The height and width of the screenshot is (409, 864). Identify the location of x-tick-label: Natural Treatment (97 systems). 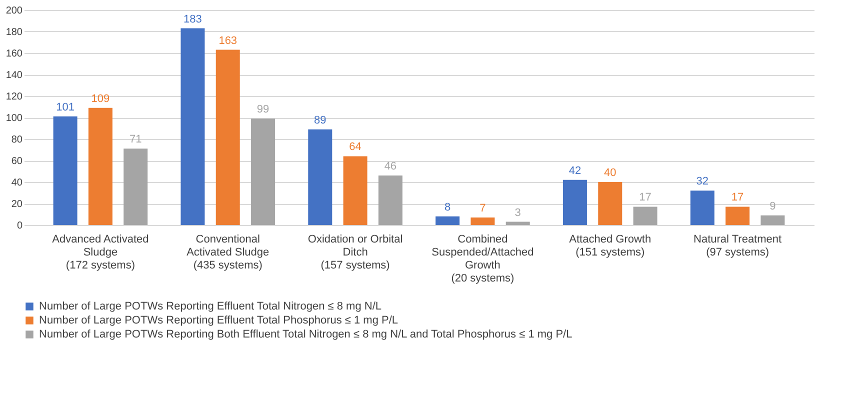
(738, 246).